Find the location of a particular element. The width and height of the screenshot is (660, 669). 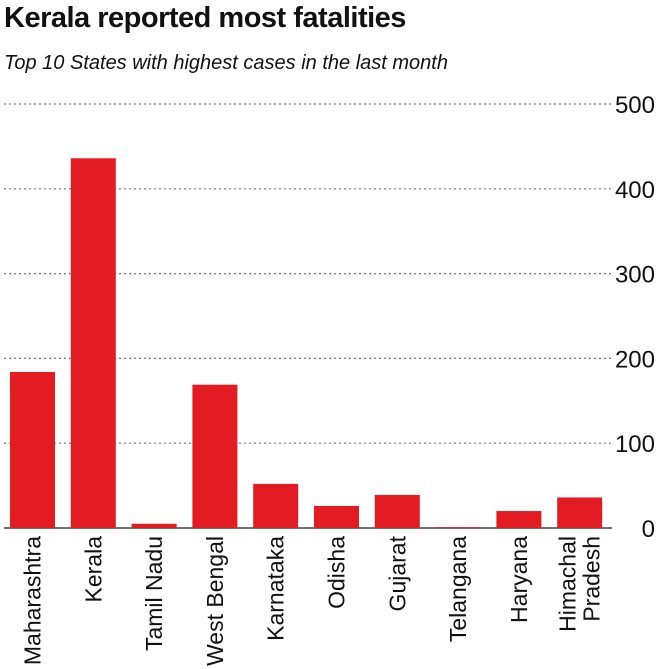

y-tick-label: 200 is located at coordinates (635, 359).